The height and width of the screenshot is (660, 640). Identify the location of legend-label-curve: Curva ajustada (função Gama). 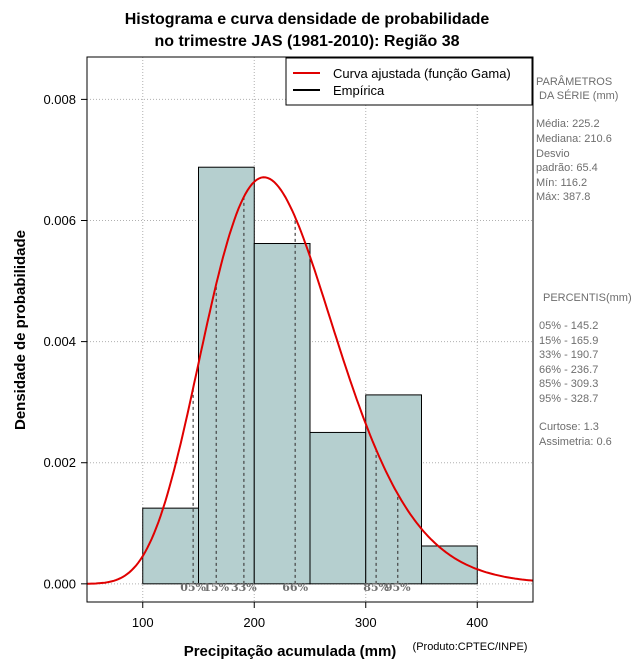
(422, 73).